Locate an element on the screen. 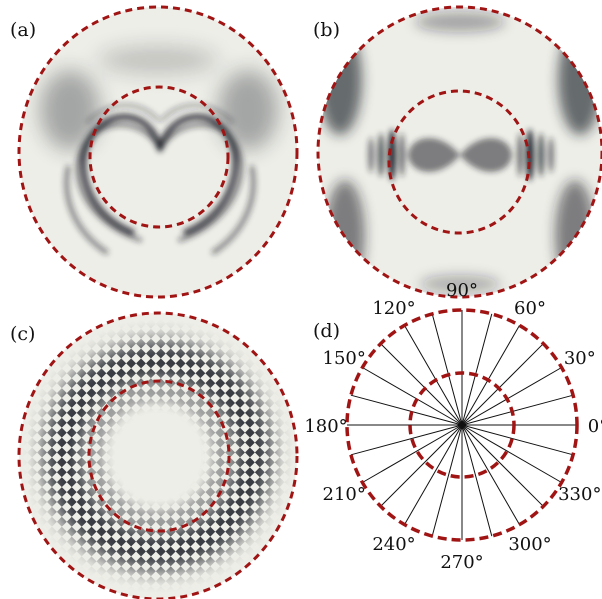  angle-label-180: 180° is located at coordinates (325, 426).